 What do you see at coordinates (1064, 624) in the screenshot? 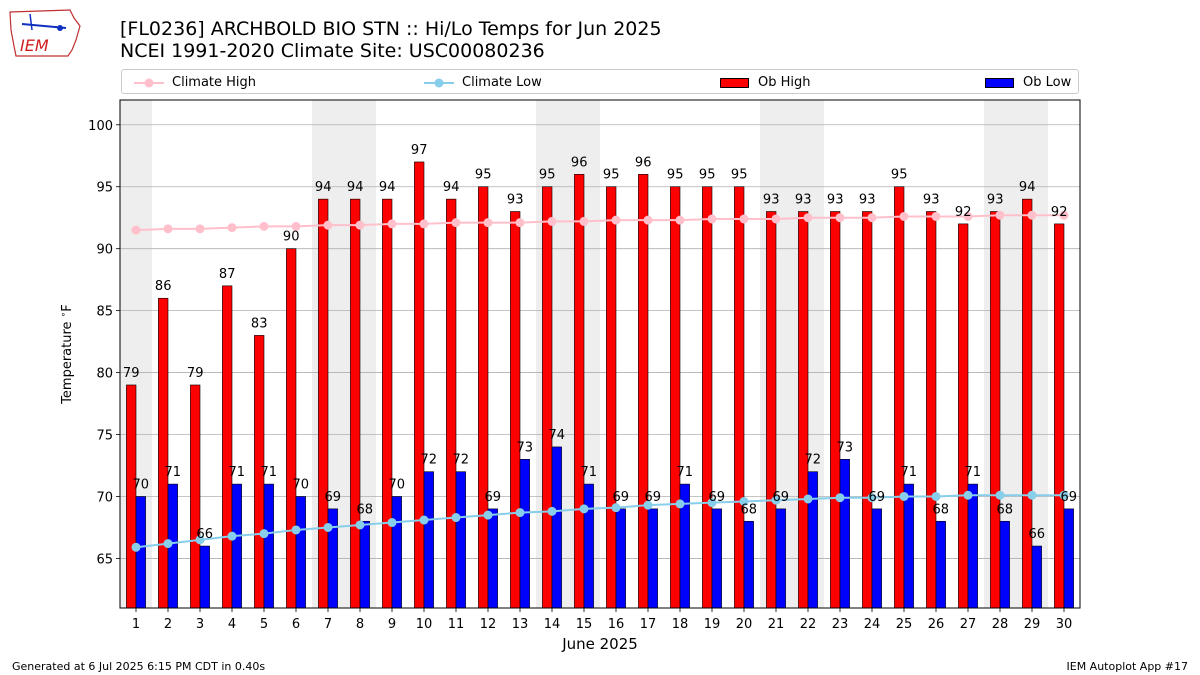
I see `x-tick-label: 30` at bounding box center [1064, 624].